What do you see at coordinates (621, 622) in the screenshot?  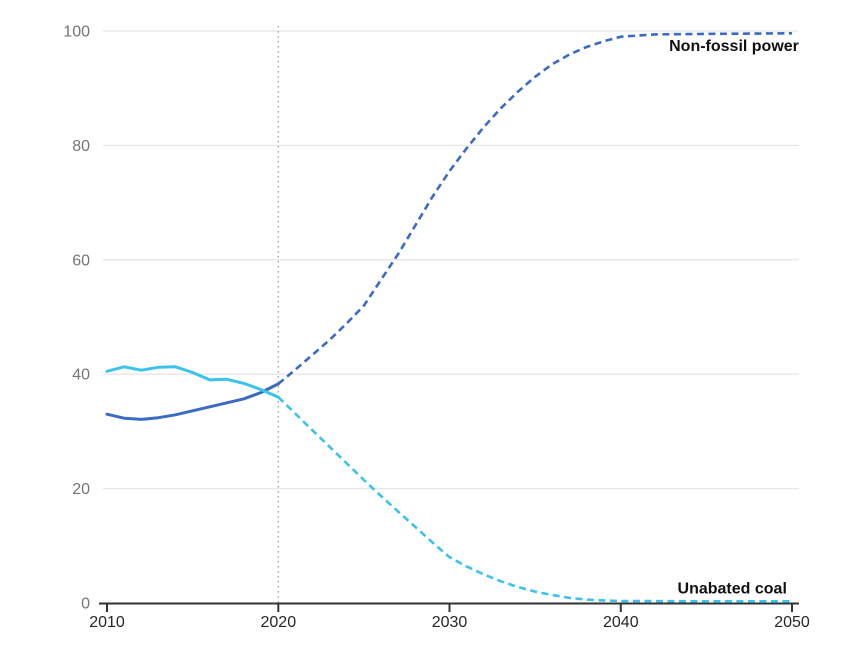 I see `x-tick-label-2040: 2040` at bounding box center [621, 622].